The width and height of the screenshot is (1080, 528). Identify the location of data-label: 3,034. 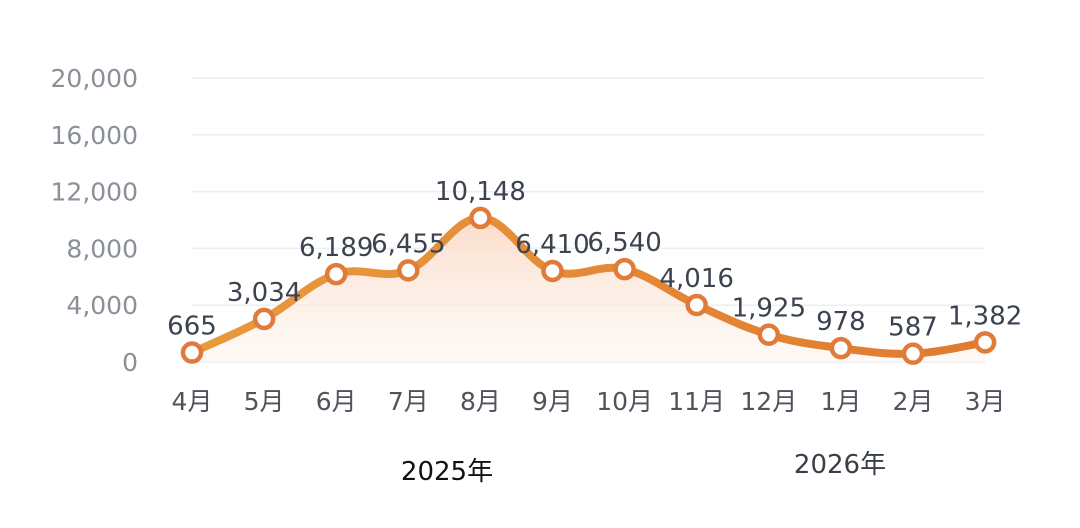
(264, 293).